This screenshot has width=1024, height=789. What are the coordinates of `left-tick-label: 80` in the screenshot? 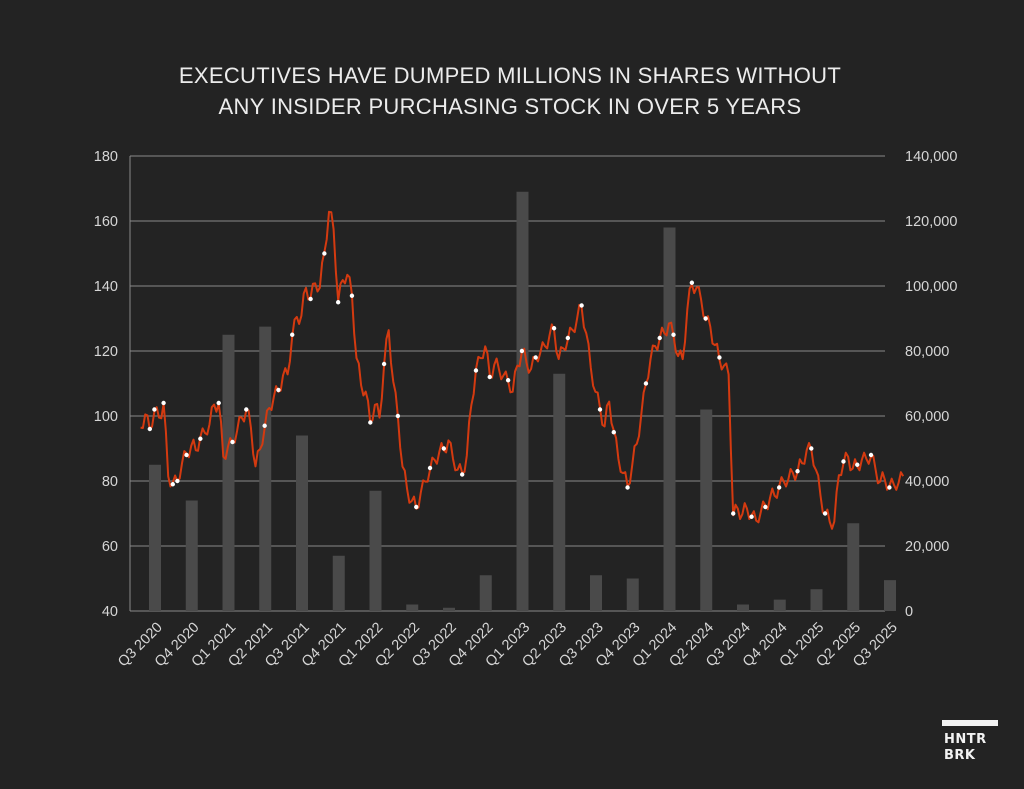 It's located at (110, 482).